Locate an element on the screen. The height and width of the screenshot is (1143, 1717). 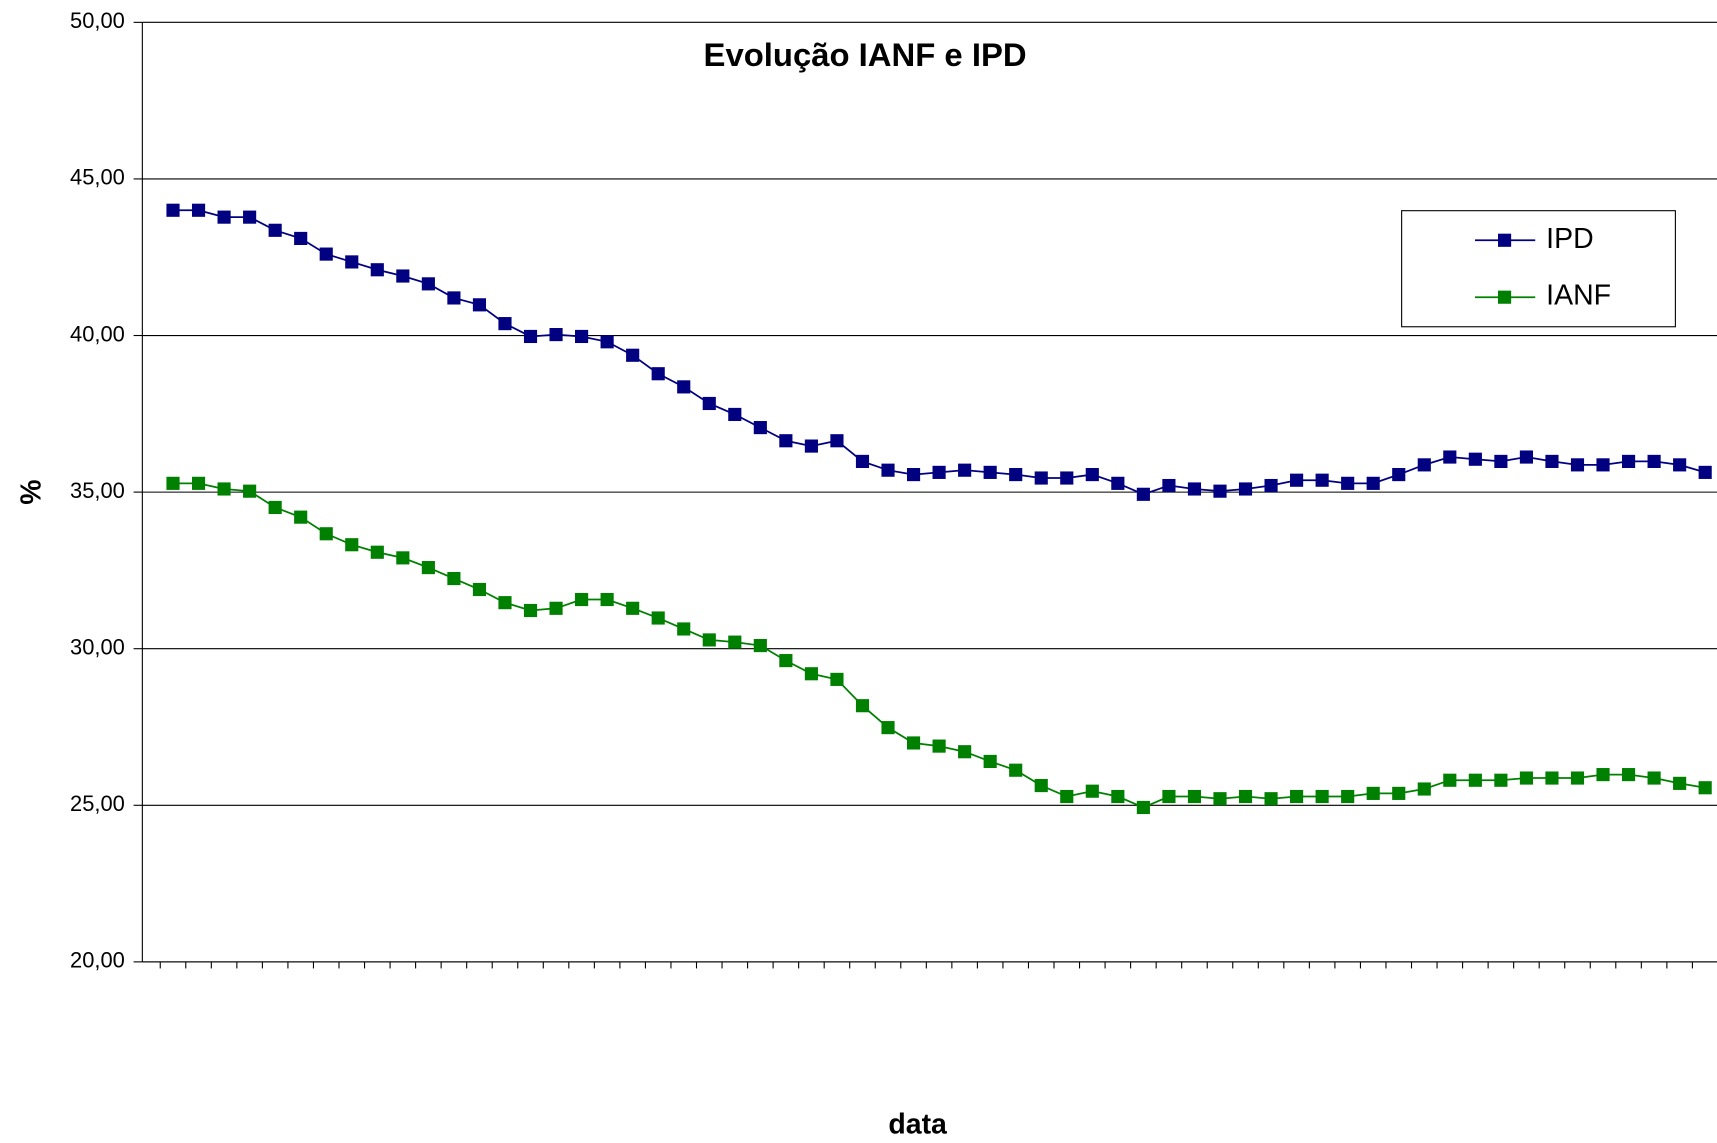
y-tick-label: 30,00 is located at coordinates (97, 646).